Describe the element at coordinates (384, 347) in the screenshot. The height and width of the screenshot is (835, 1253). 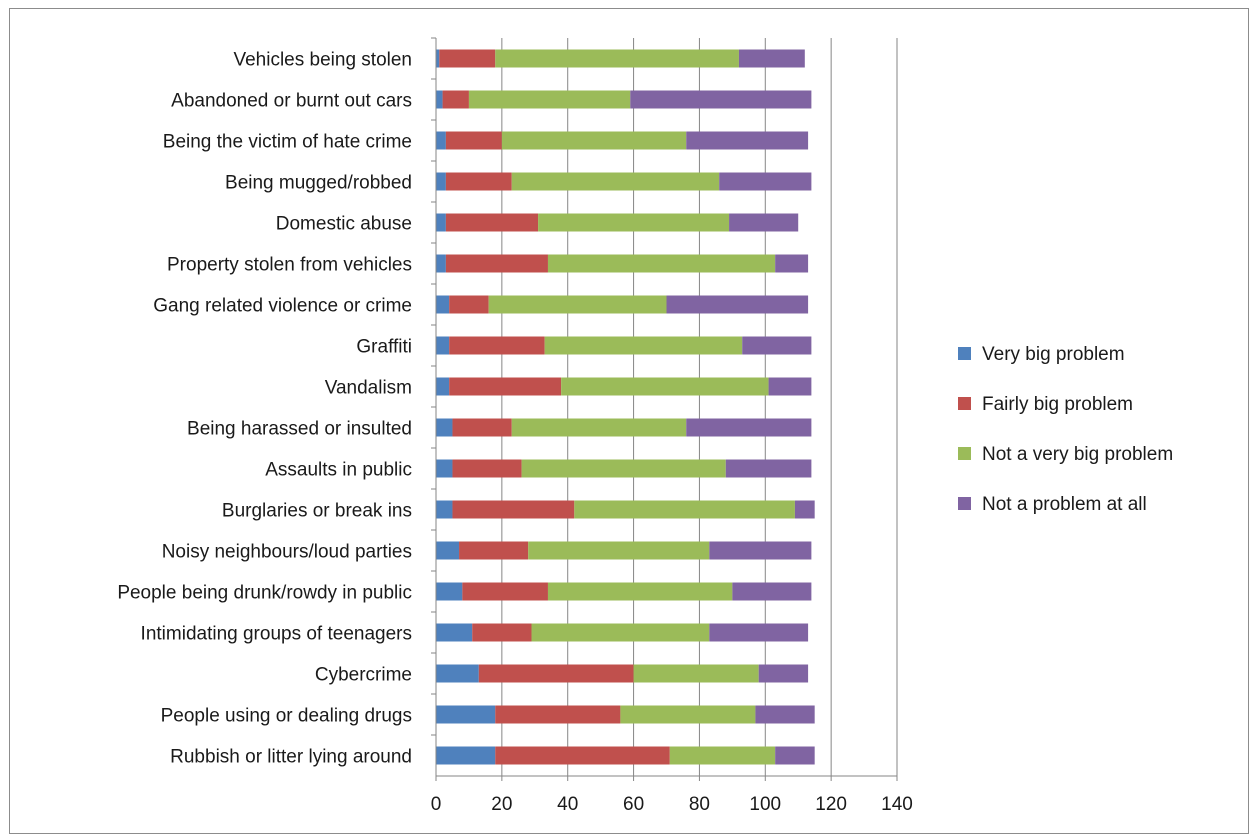
I see `category-label: Graffiti` at that location.